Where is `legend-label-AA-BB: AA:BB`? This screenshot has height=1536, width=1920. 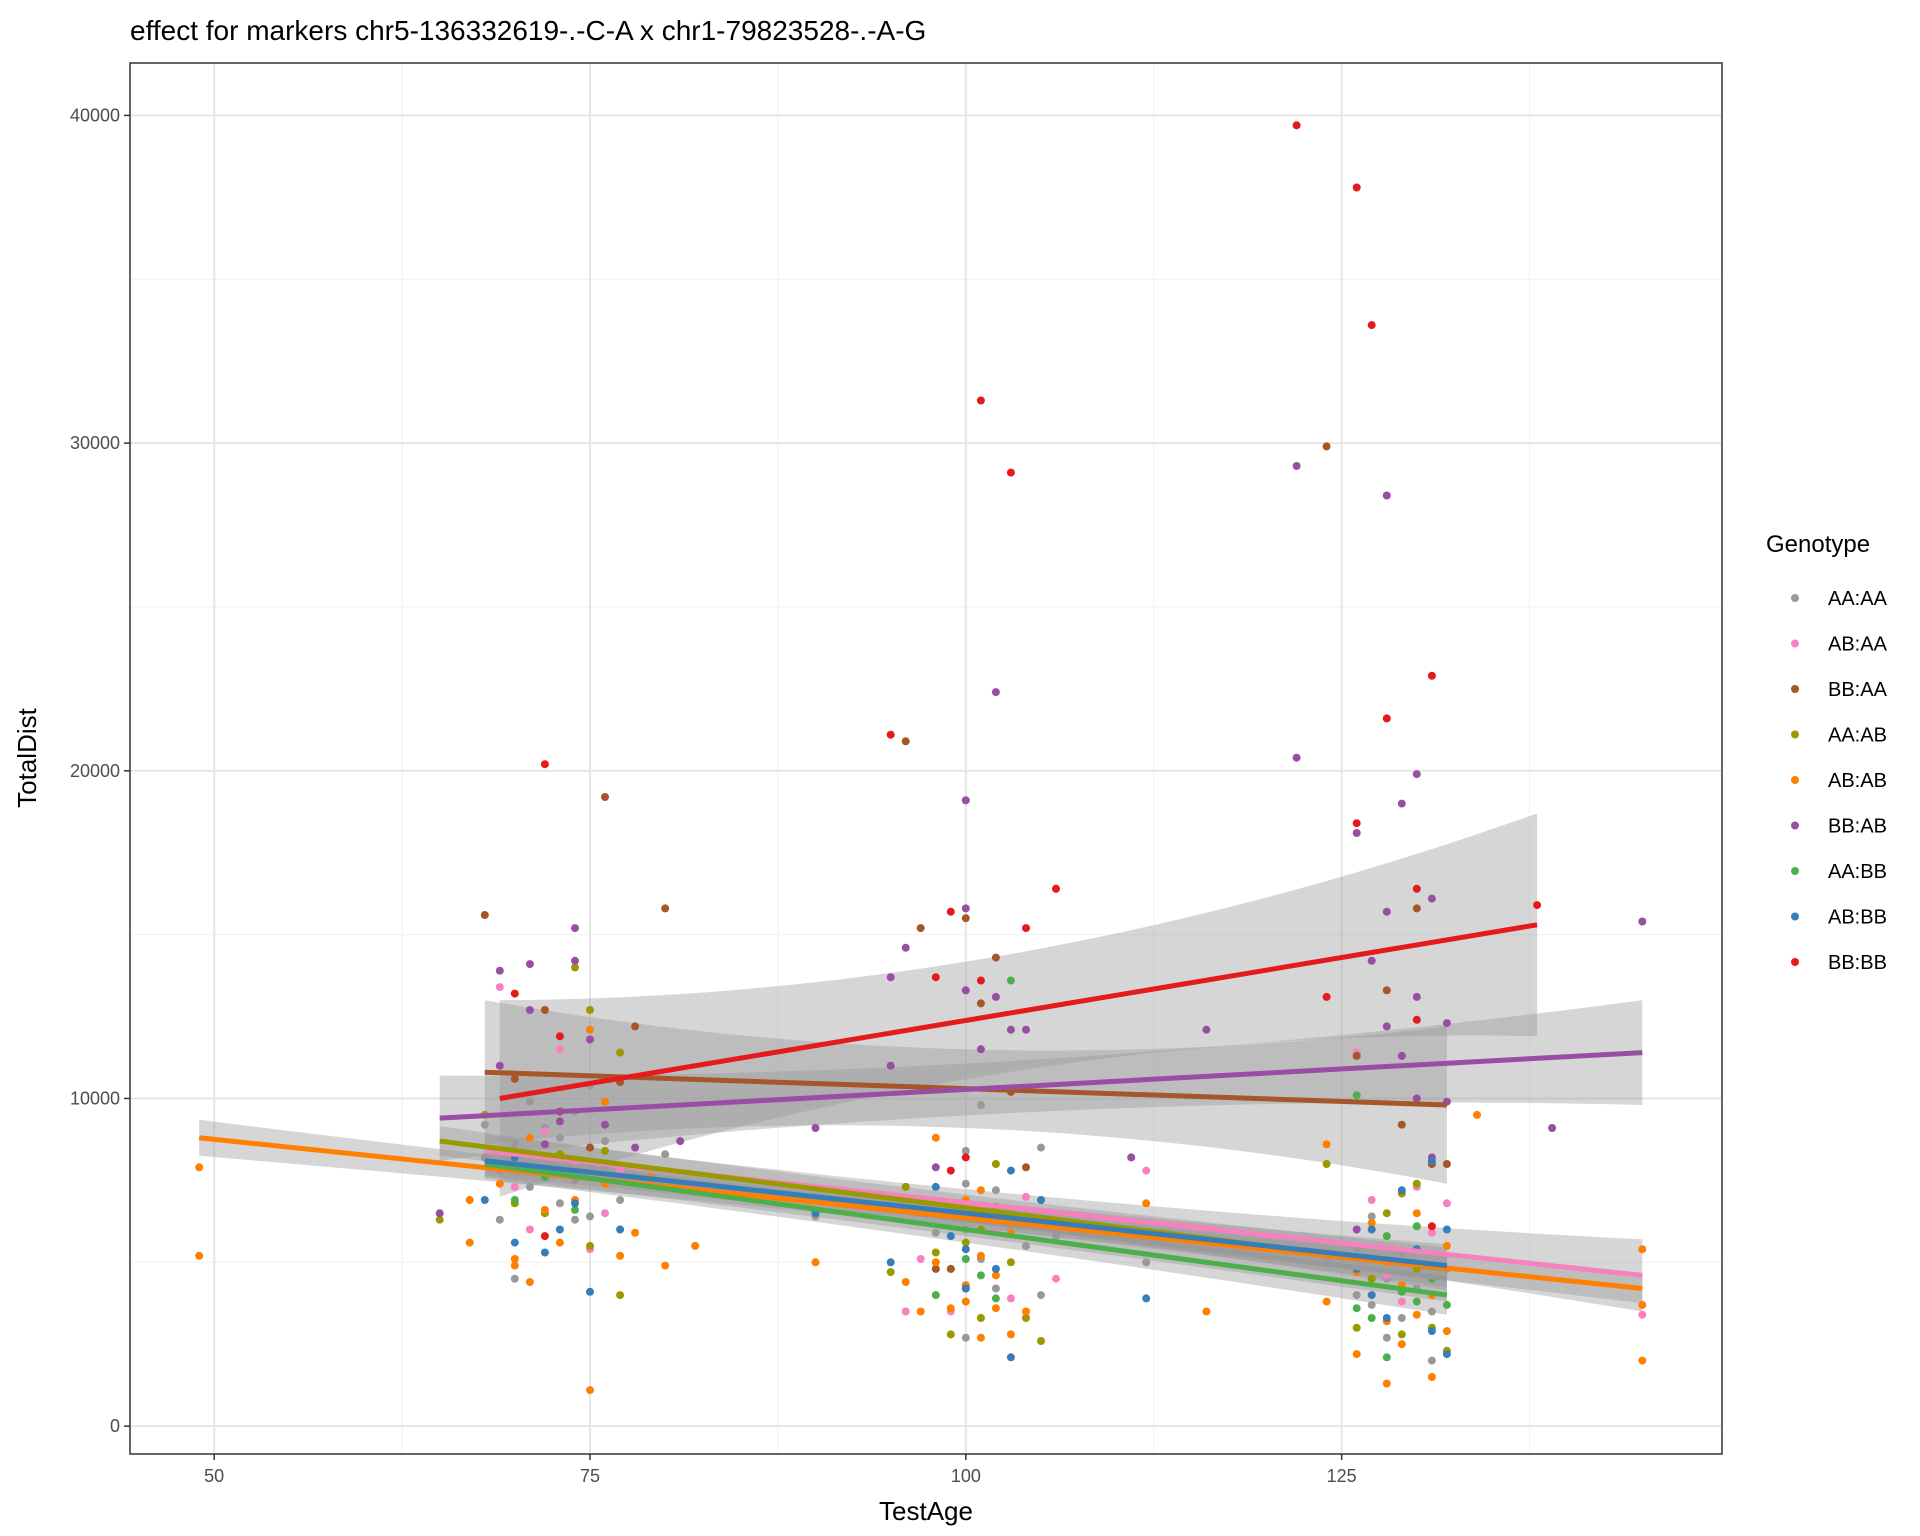 legend-label-AA-BB: AA:BB is located at coordinates (1857, 872).